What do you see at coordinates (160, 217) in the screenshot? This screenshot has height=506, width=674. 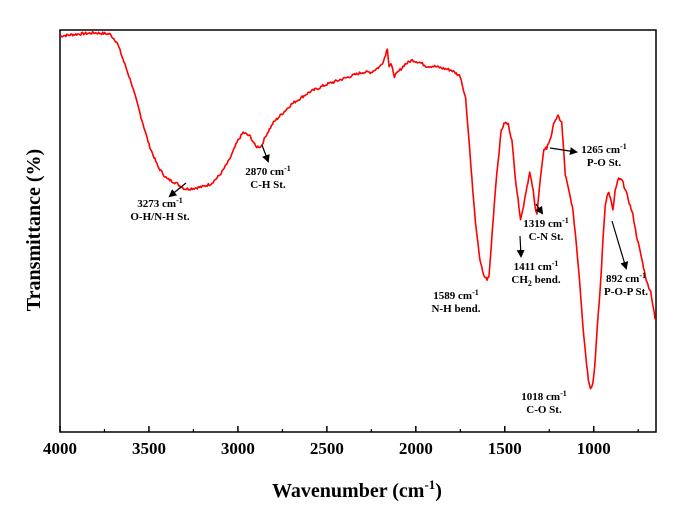 I see `annotation-assignment: O-H/N-H St.` at bounding box center [160, 217].